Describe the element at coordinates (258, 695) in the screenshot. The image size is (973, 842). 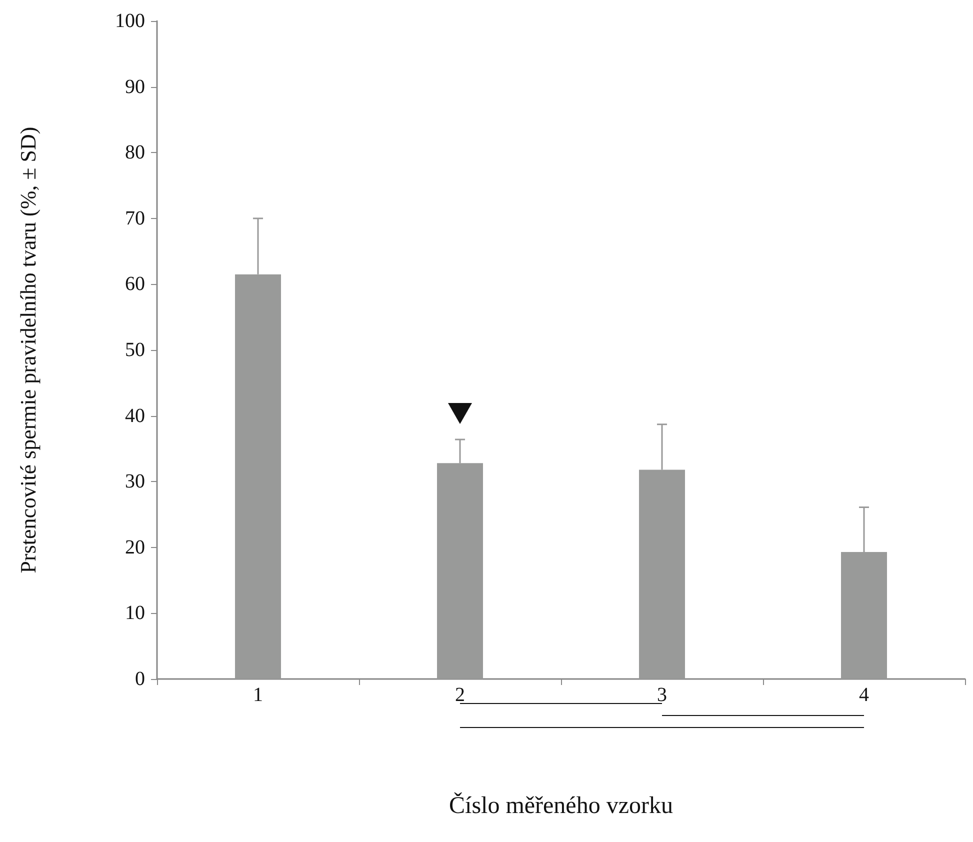
I see `x-tick-label: 1` at that location.